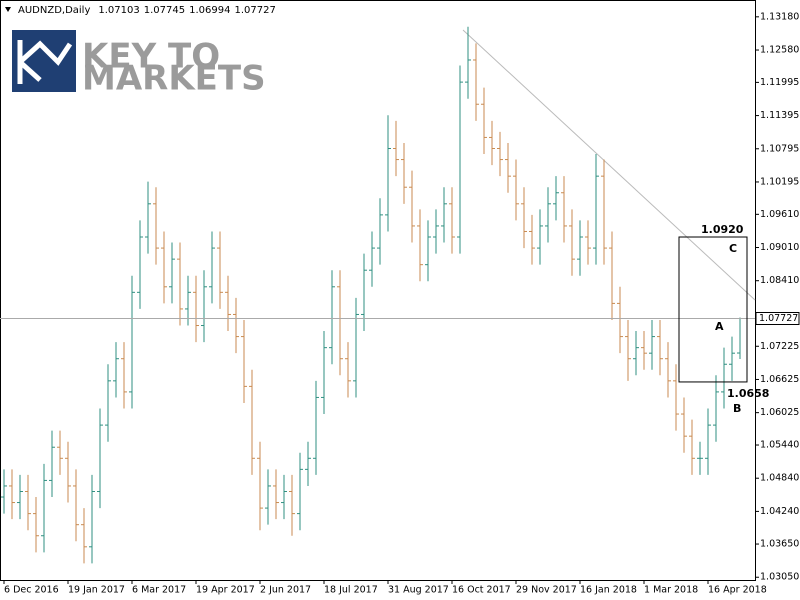 The height and width of the screenshot is (600, 800). Describe the element at coordinates (779, 346) in the screenshot. I see `y-tick-label: 1.07225` at that location.